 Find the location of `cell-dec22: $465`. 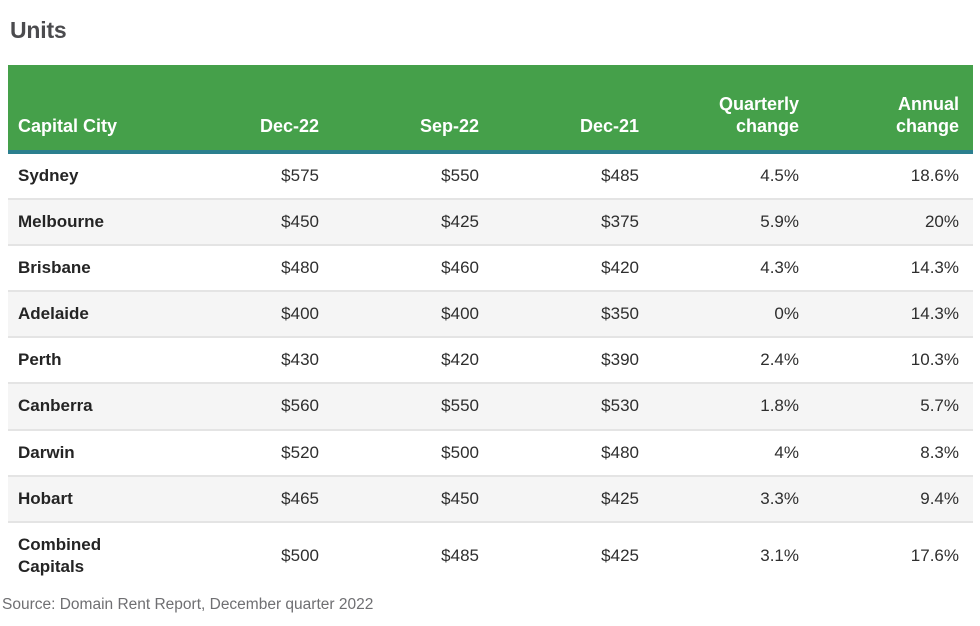

cell-dec22: $465 is located at coordinates (253, 498).